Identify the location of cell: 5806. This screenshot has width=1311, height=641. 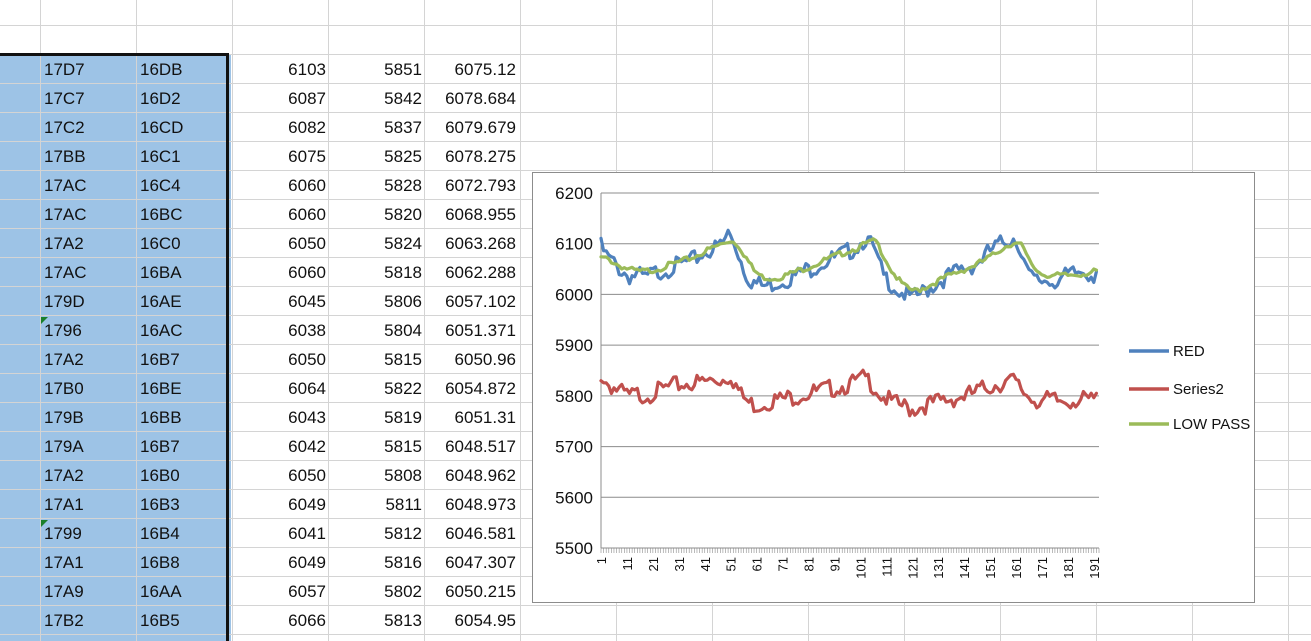
(403, 301).